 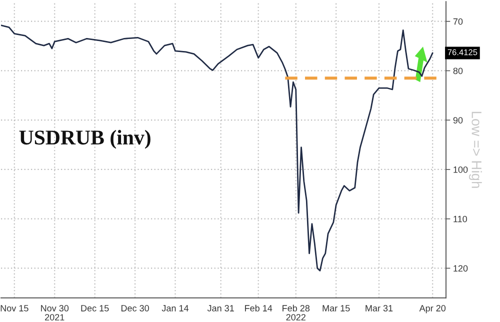 I want to click on y-tick-label: 90, so click(x=458, y=120).